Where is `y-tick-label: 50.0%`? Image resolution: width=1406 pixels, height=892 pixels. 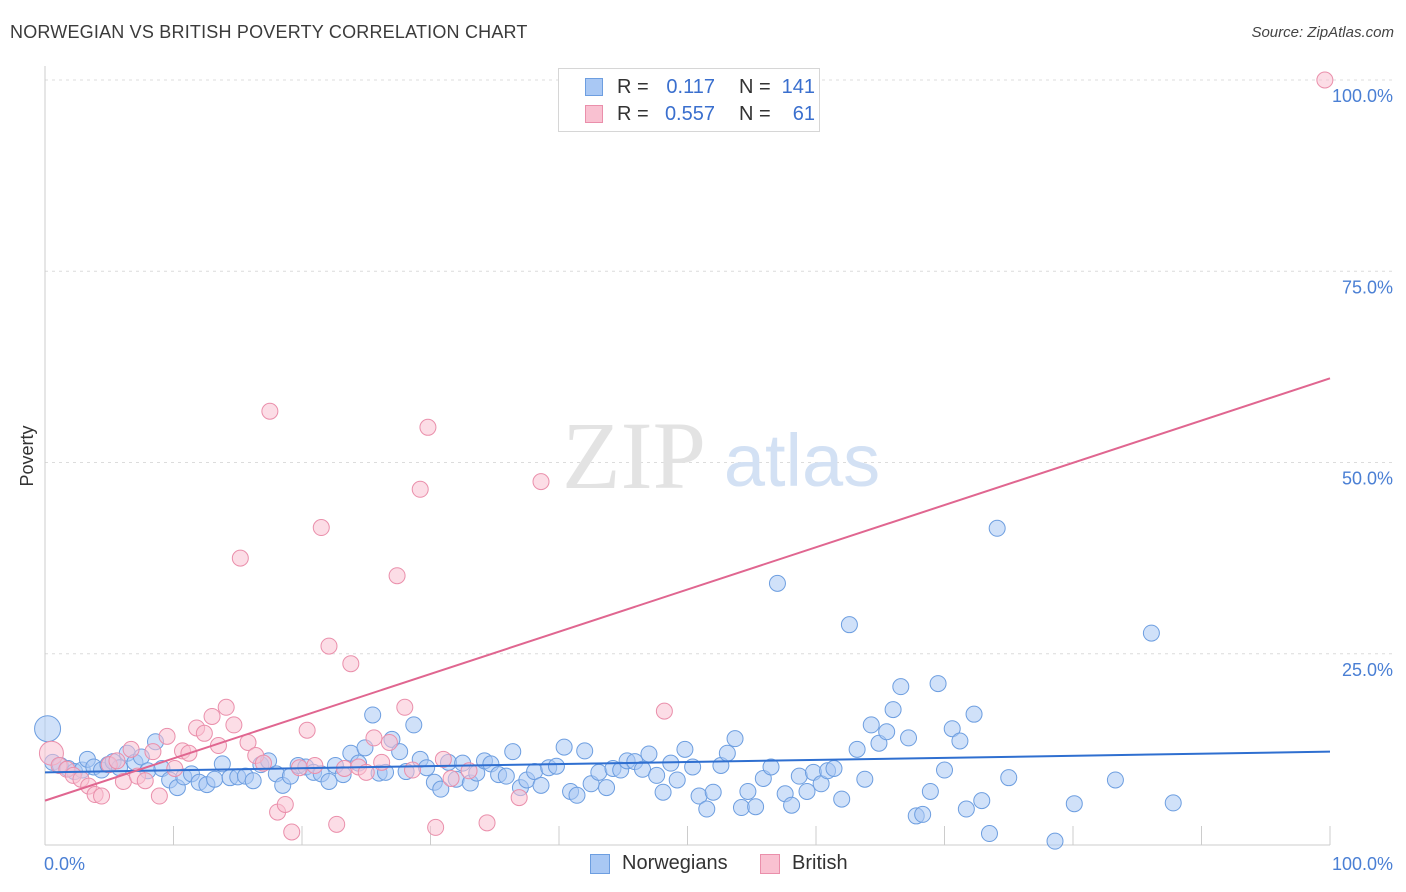
y-tick-label: 50.0% is located at coordinates (1367, 479).